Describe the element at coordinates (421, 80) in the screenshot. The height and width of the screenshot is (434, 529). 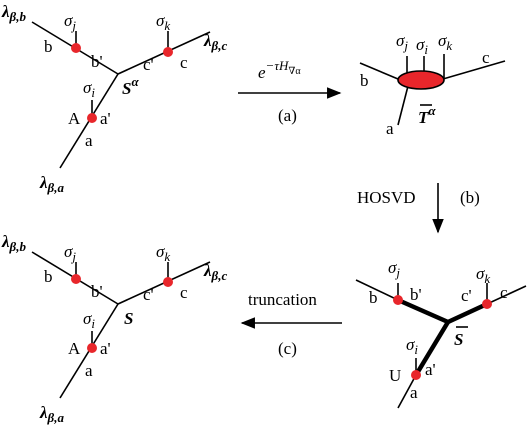
I see `tensor-T-ellipse` at that location.